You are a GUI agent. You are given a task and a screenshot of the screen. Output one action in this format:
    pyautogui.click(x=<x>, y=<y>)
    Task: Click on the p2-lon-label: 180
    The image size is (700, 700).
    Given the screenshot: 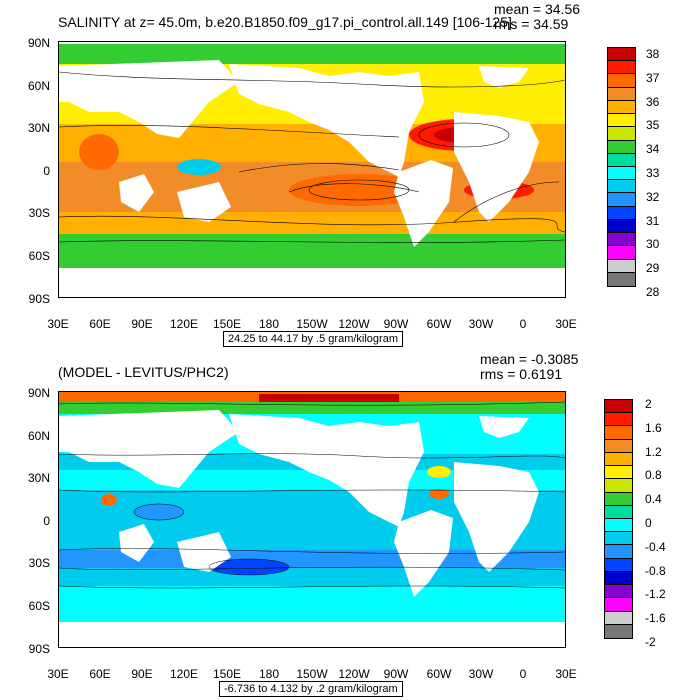 What is the action you would take?
    pyautogui.click(x=269, y=674)
    